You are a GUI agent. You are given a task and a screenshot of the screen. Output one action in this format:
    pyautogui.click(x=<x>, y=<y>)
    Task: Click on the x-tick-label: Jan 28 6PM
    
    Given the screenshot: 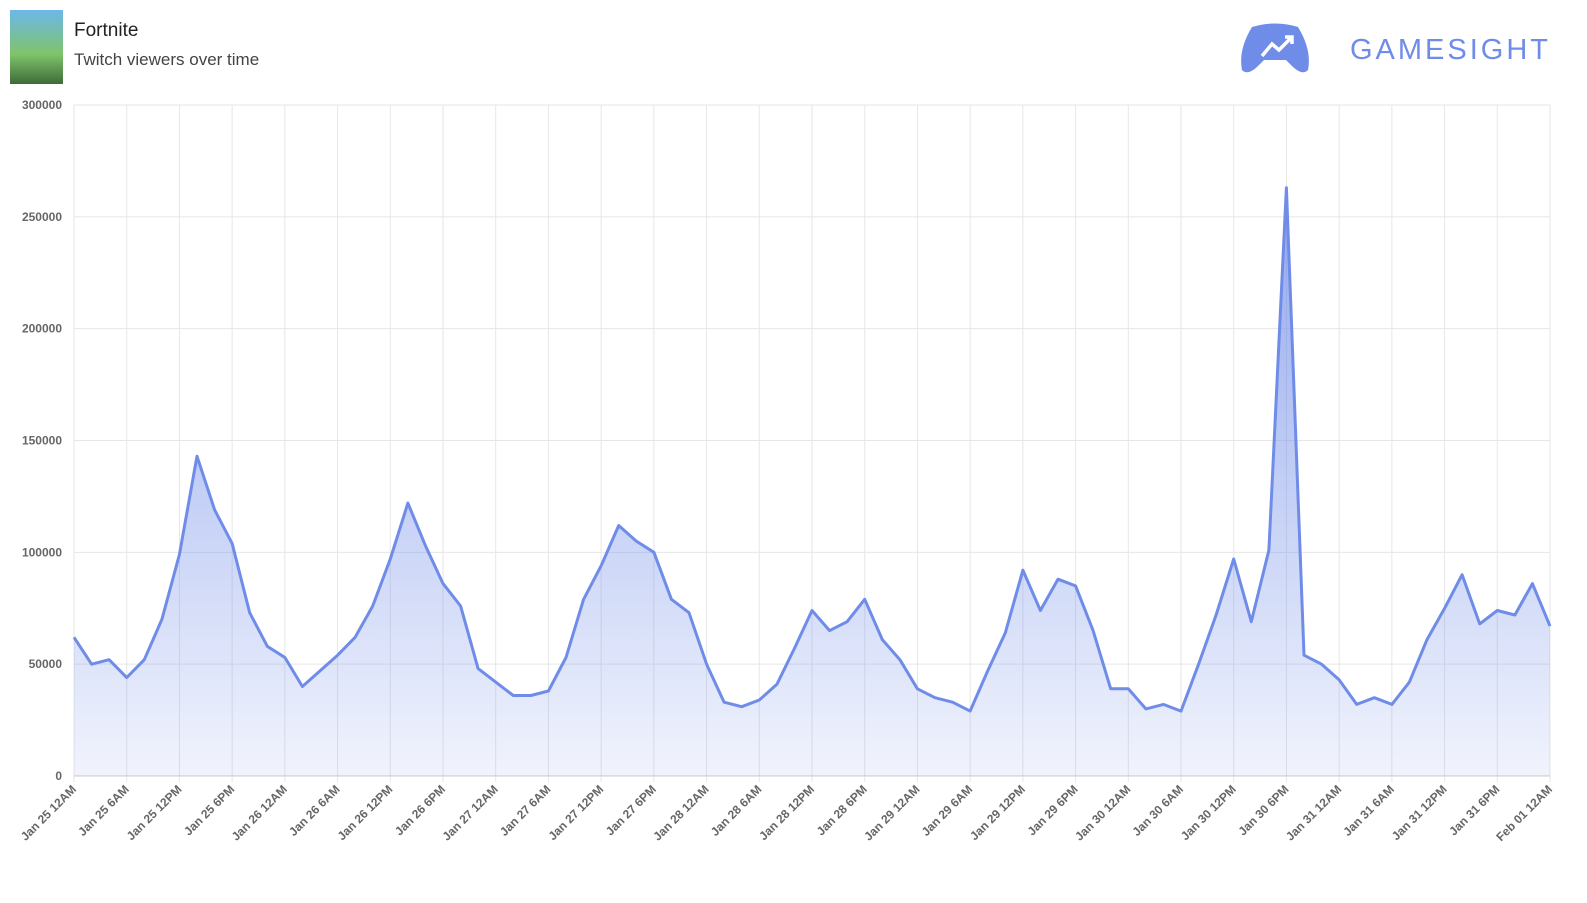 What is the action you would take?
    pyautogui.click(x=842, y=810)
    